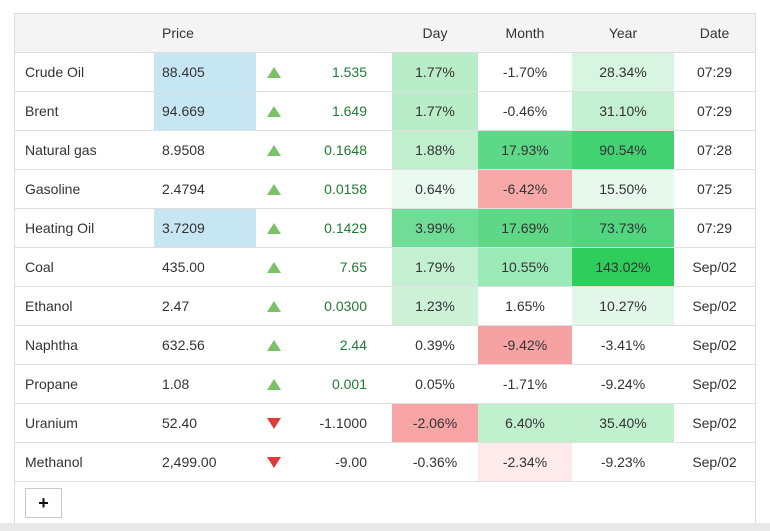 This screenshot has width=770, height=531. I want to click on header-day: Day, so click(435, 33).